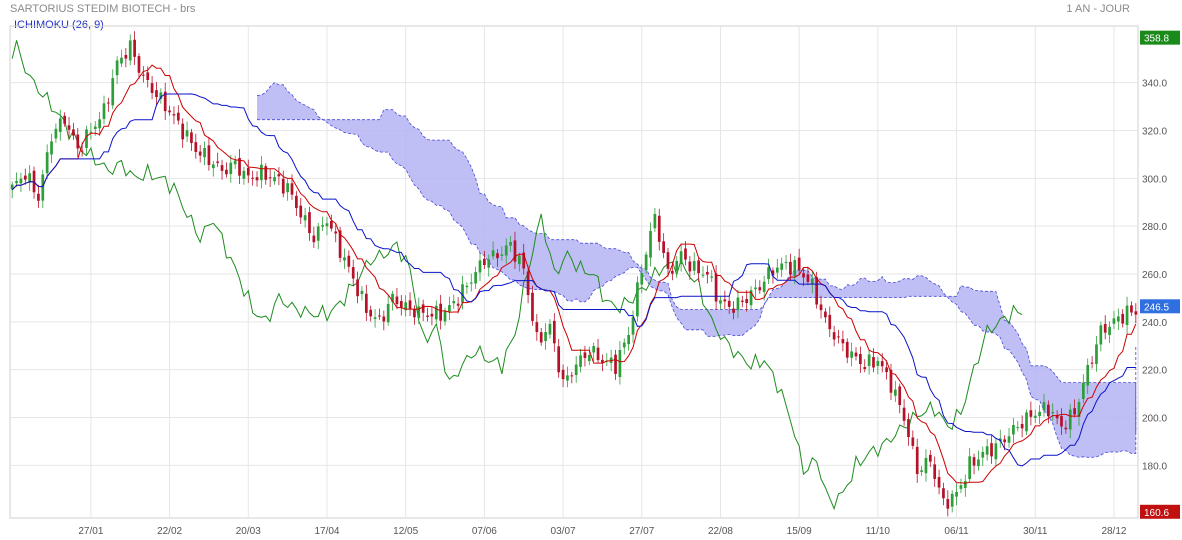 Image resolution: width=1182 pixels, height=540 pixels. What do you see at coordinates (1154, 84) in the screenshot?
I see `y-tick-label: 340.0` at bounding box center [1154, 84].